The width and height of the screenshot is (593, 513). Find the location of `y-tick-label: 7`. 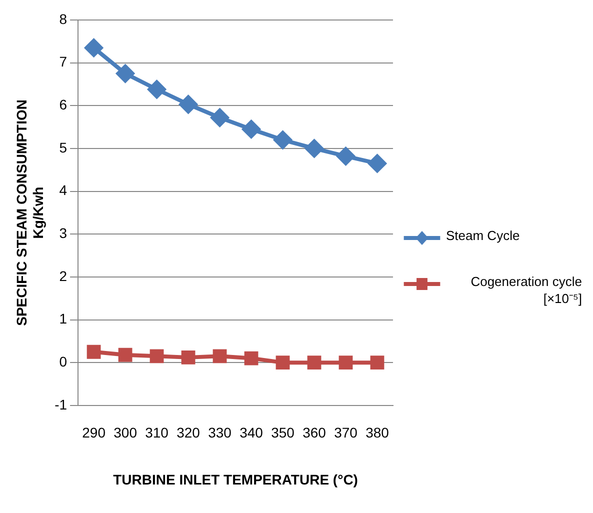

y-tick-label: 7 is located at coordinates (63, 62).